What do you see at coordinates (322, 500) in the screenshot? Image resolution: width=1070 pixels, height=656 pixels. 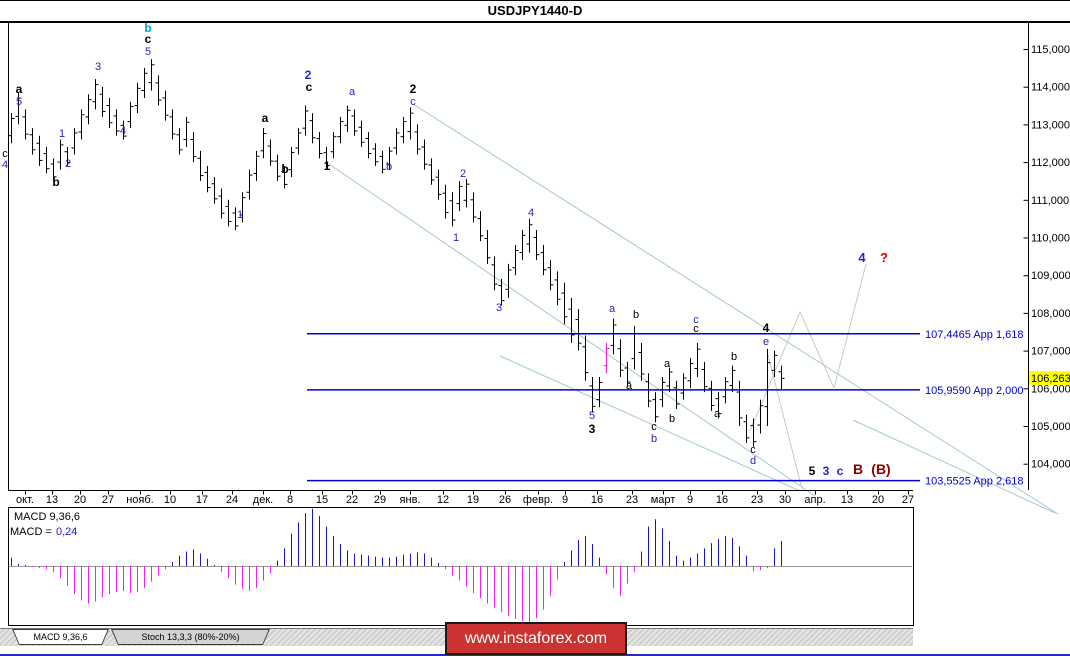 I see `x-axis-tick-label: 15` at bounding box center [322, 500].